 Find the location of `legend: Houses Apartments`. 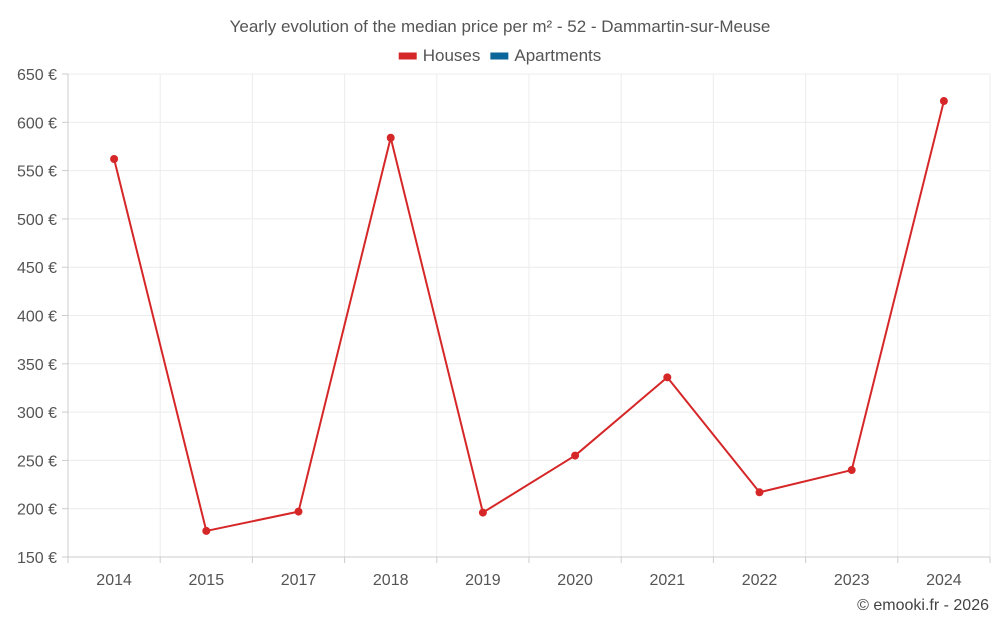

legend: Houses Apartments is located at coordinates (499, 55).